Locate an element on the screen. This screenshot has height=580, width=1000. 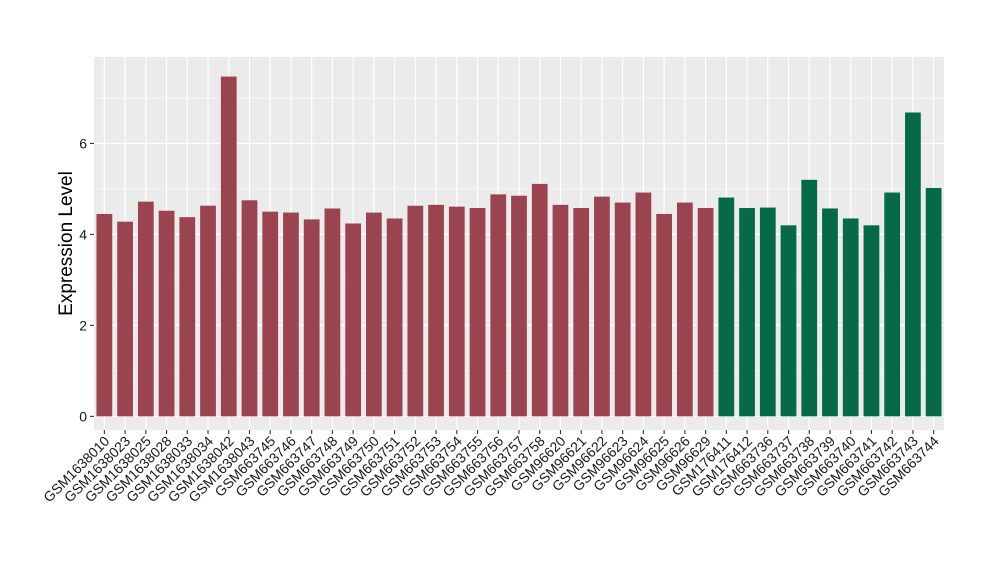
bar-GSM663749 is located at coordinates (353, 320).